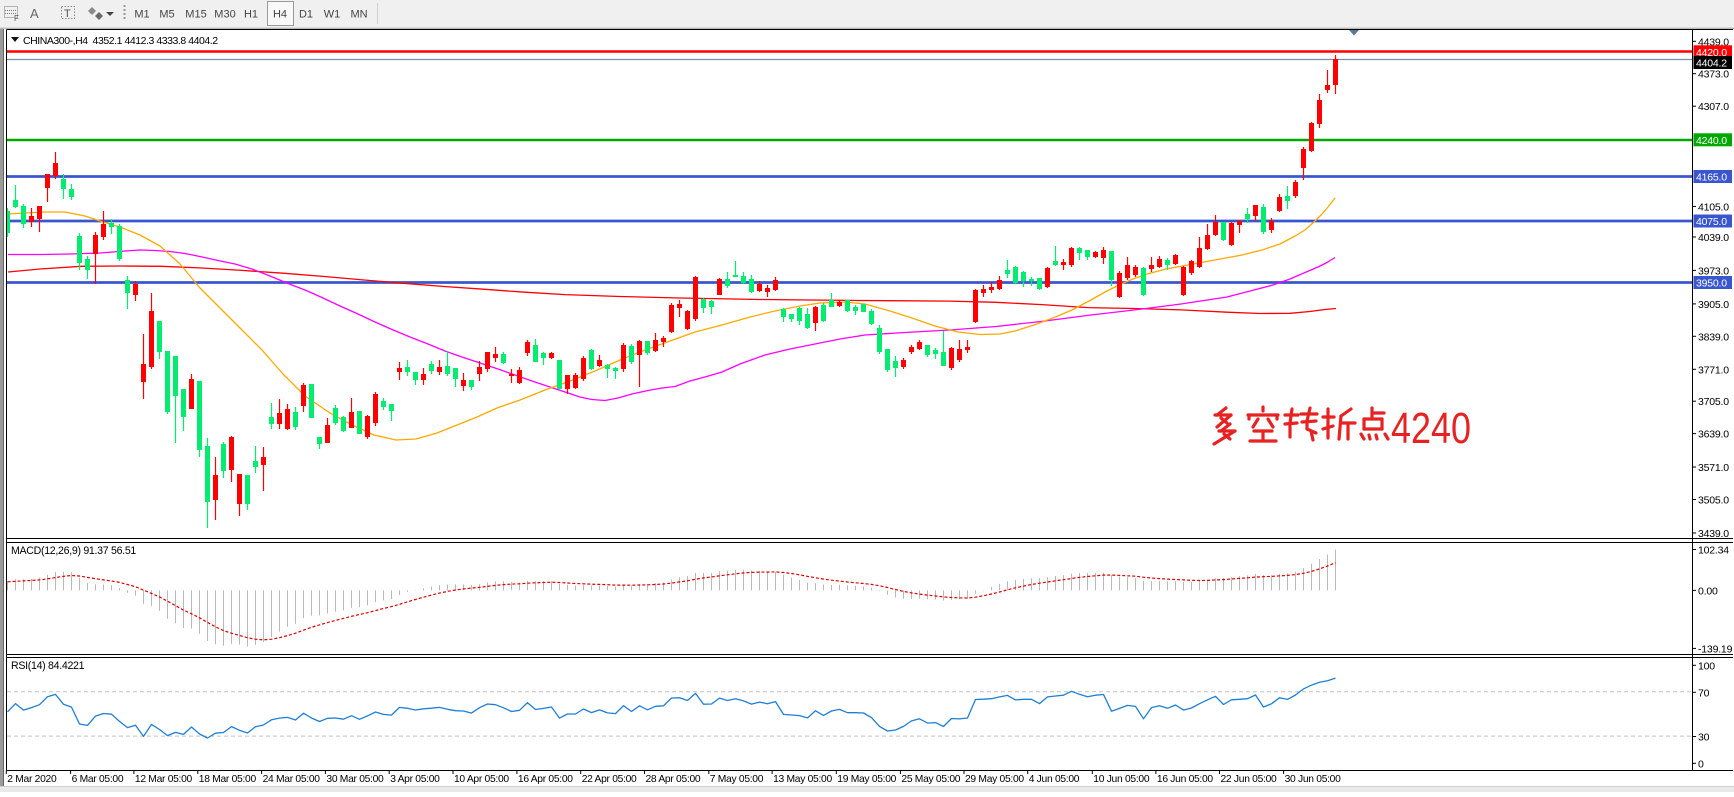 The image size is (1734, 797). I want to click on svg-text: RSI(14) 84.4221, so click(48, 666).